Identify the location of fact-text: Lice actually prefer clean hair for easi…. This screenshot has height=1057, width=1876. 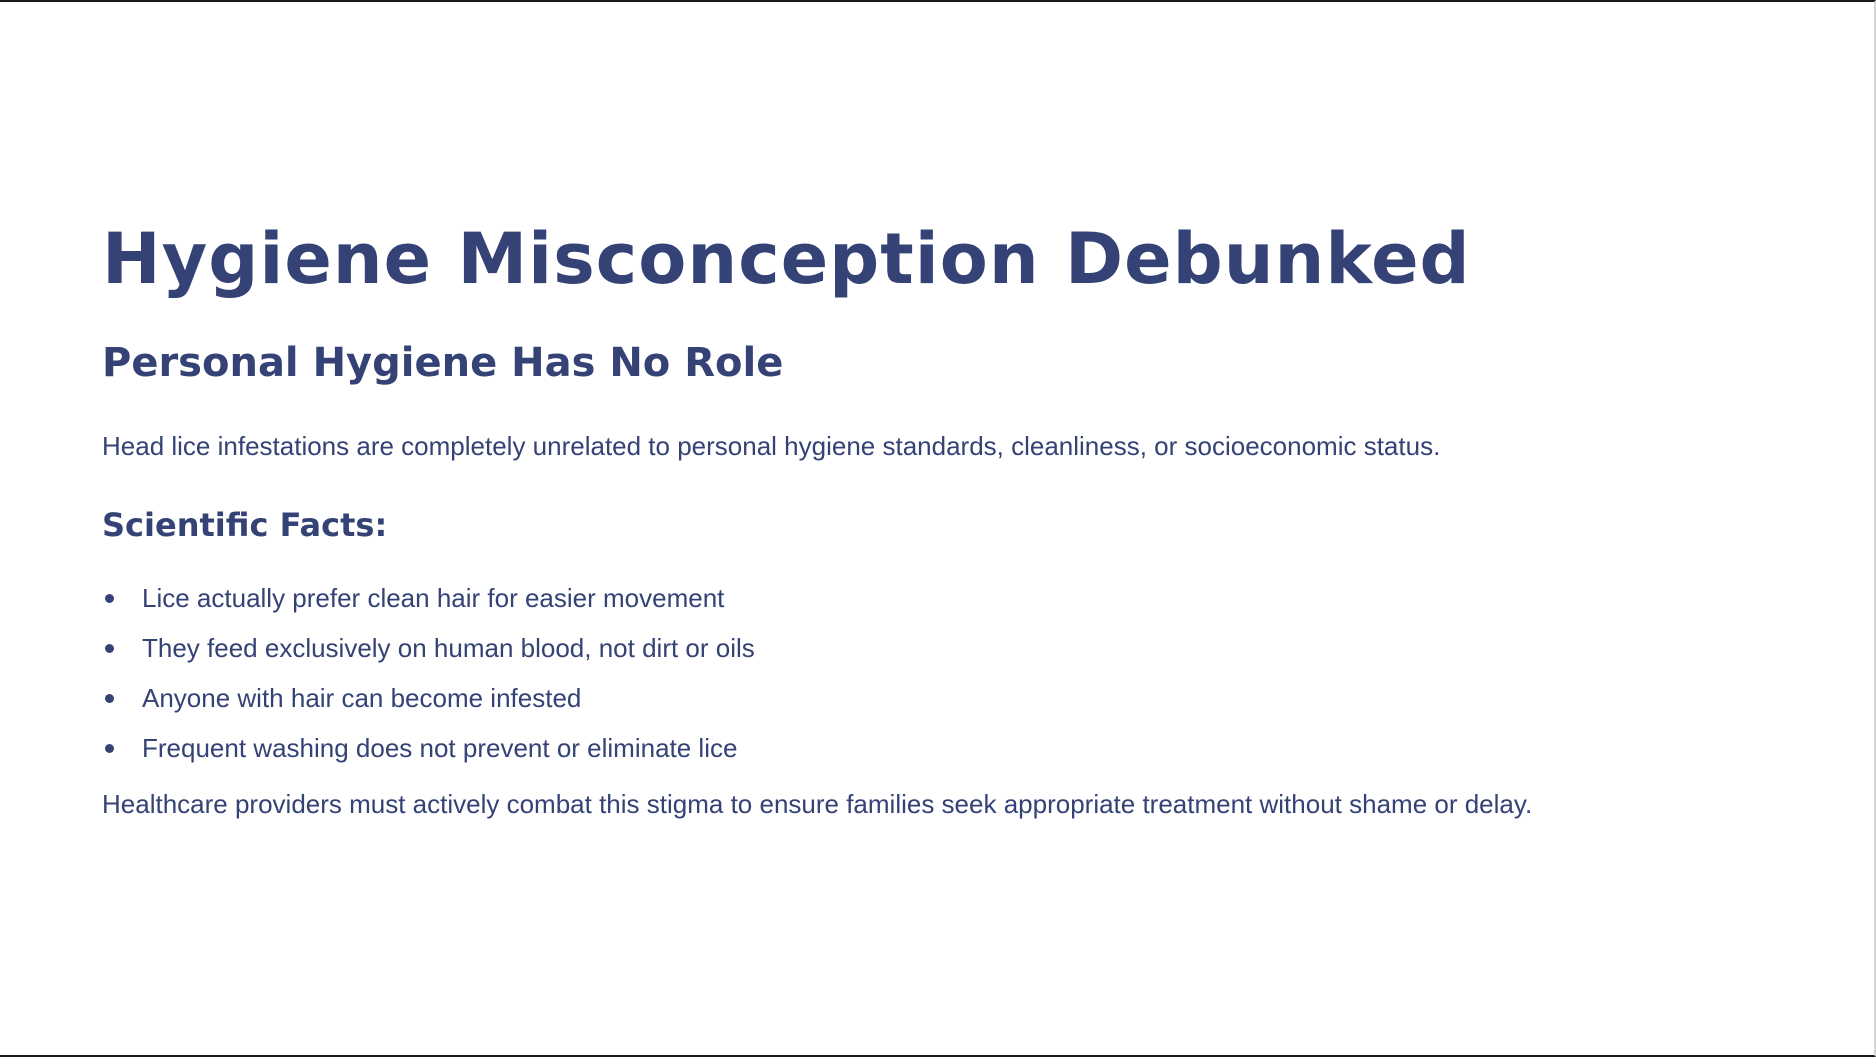
(433, 598).